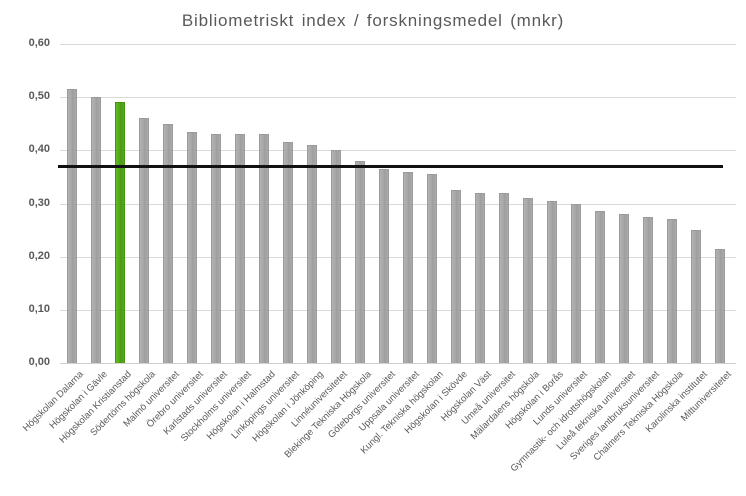 This screenshot has height=496, width=746. What do you see at coordinates (39, 308) in the screenshot?
I see `y-axis-tick-label: 0,10` at bounding box center [39, 308].